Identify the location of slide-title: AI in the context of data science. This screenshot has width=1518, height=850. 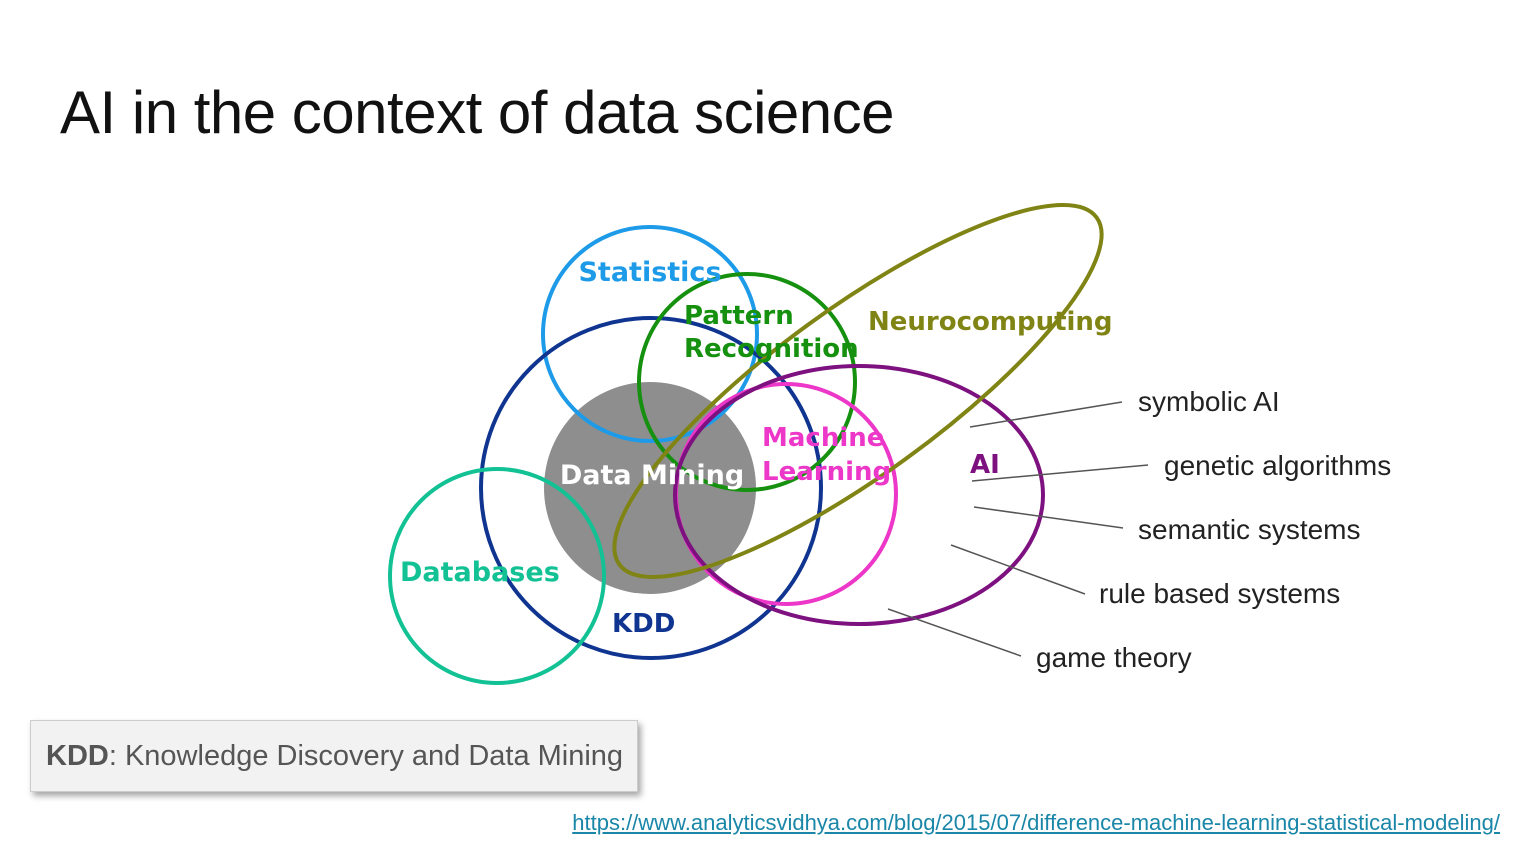
(477, 112).